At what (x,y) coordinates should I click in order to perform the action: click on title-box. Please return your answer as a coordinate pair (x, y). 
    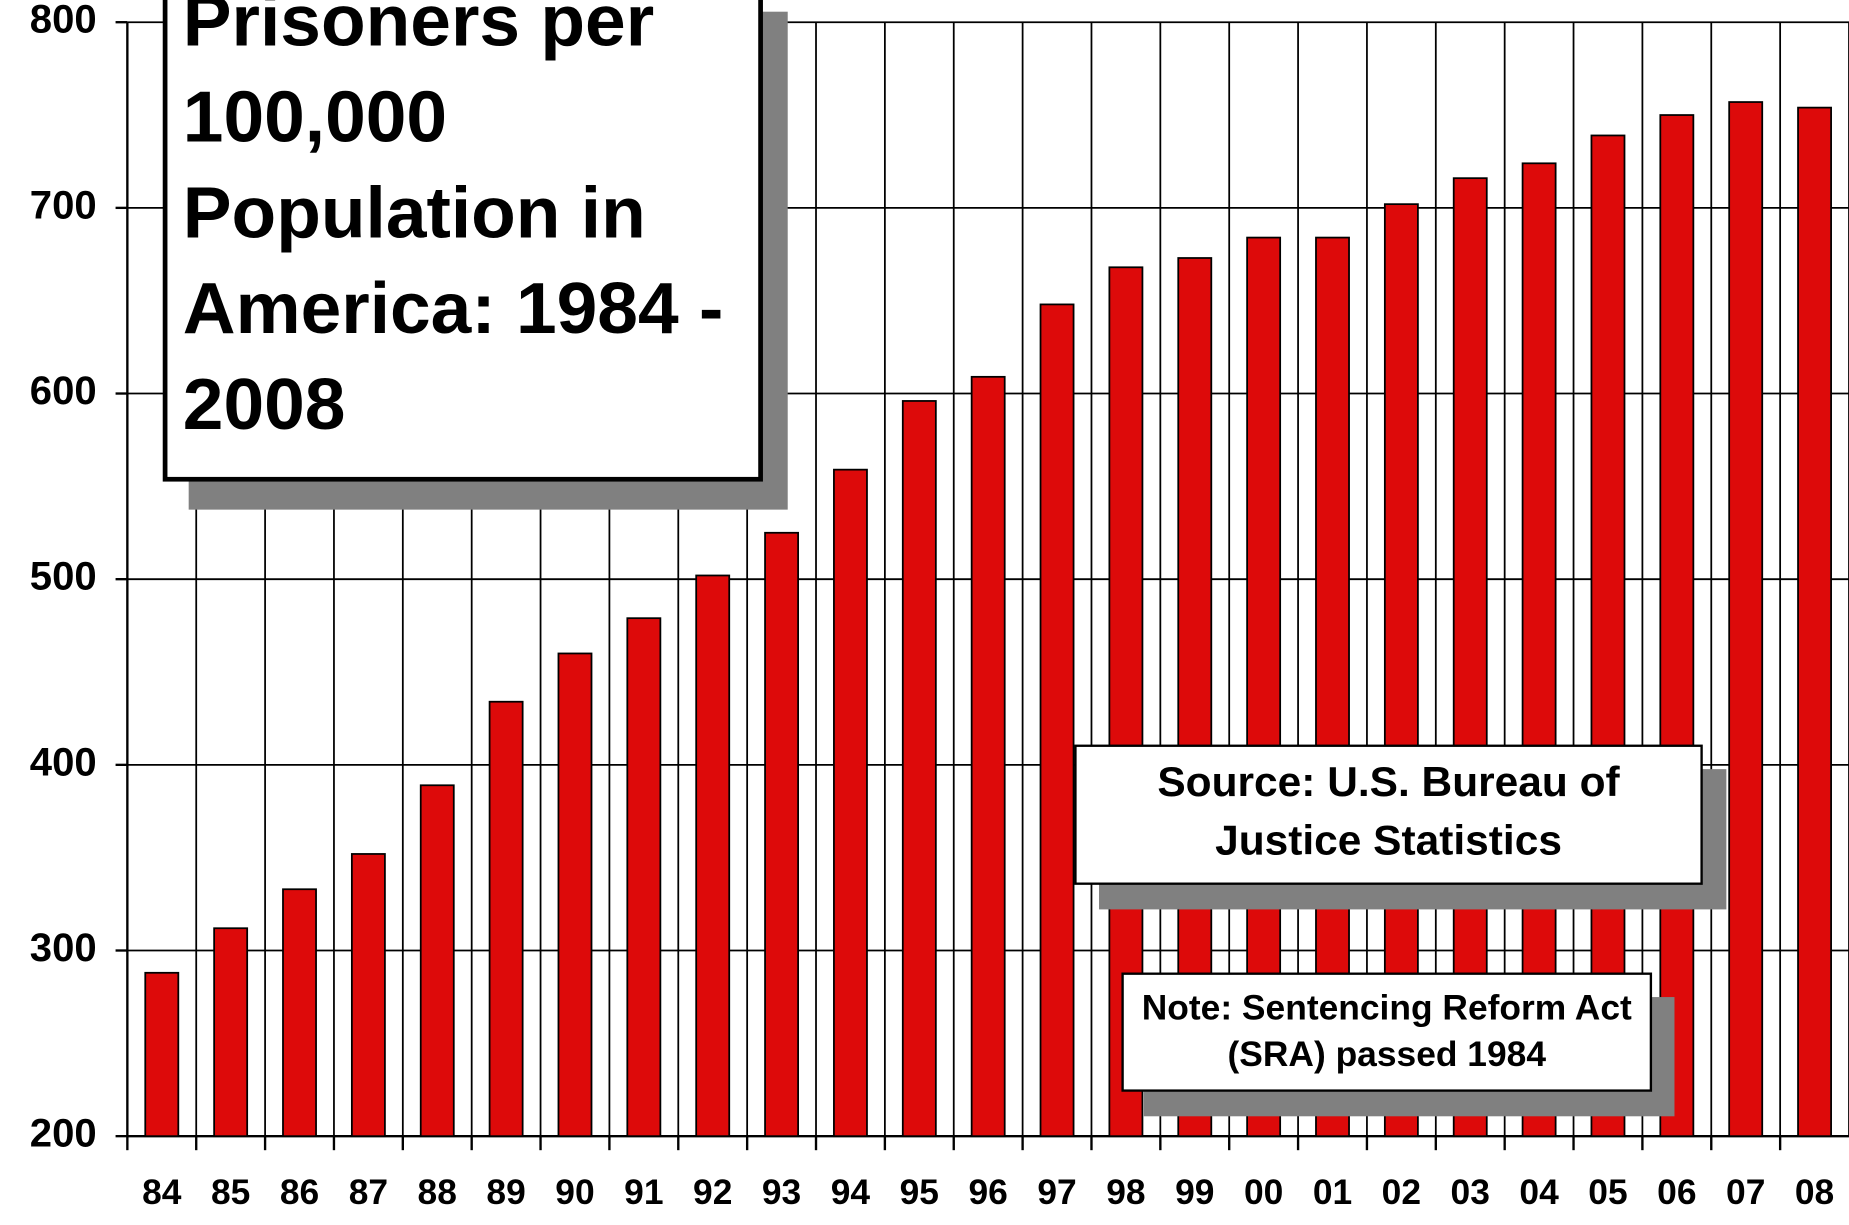
    Looking at the image, I should click on (462, 241).